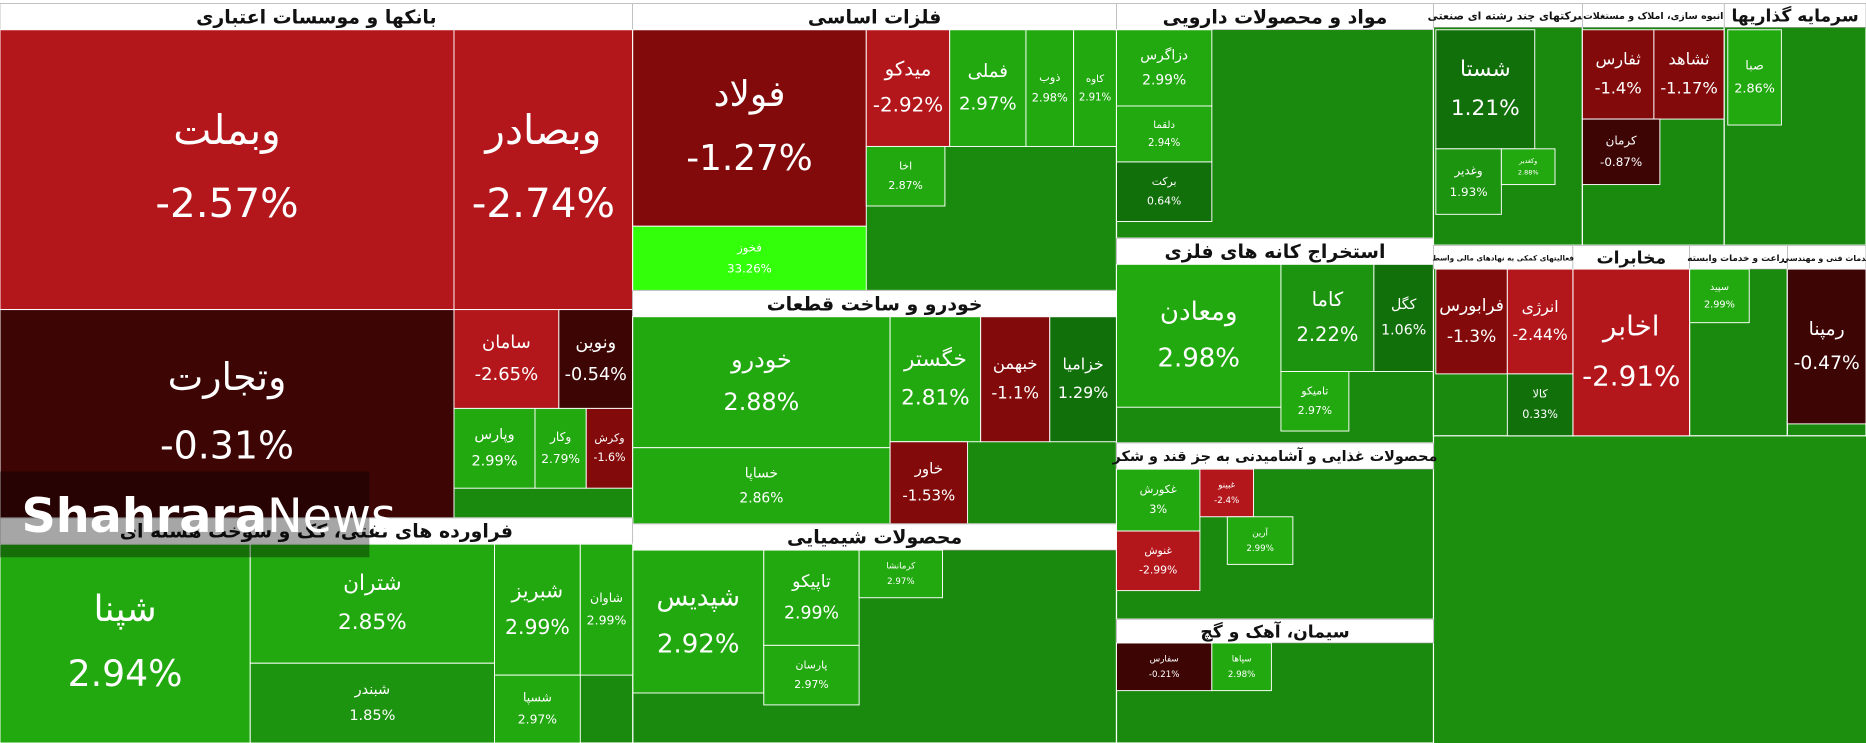 The width and height of the screenshot is (1866, 743). What do you see at coordinates (811, 582) in the screenshot?
I see `tile-name: تاپیکو` at bounding box center [811, 582].